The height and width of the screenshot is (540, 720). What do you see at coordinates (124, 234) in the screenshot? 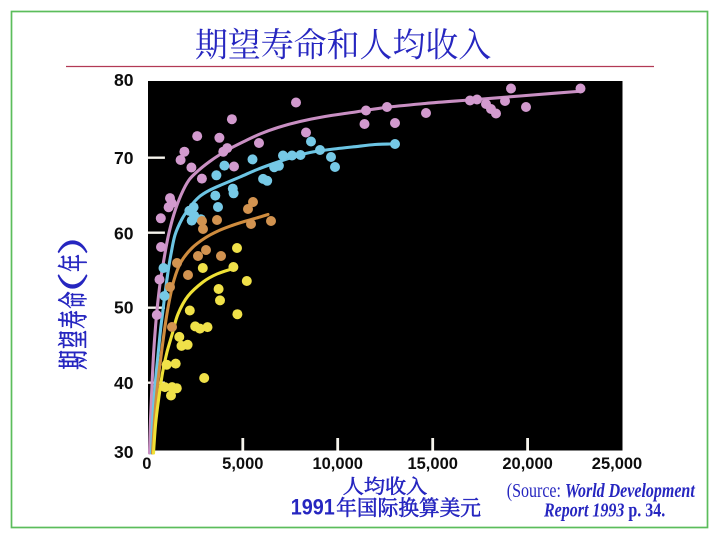
I see `svg-text: 60` at bounding box center [124, 234].